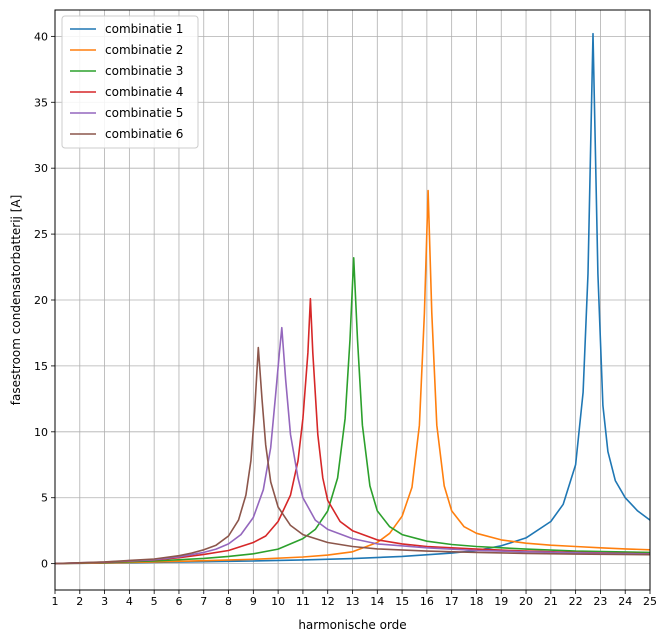  What do you see at coordinates (402, 601) in the screenshot?
I see `x-tick-label: 15` at bounding box center [402, 601].